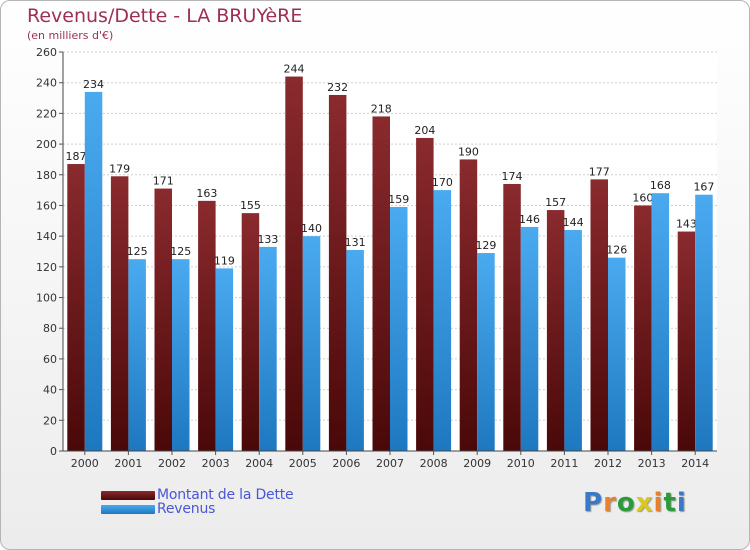 The height and width of the screenshot is (550, 750). Describe the element at coordinates (695, 463) in the screenshot. I see `x-tick-label: 2014` at that location.